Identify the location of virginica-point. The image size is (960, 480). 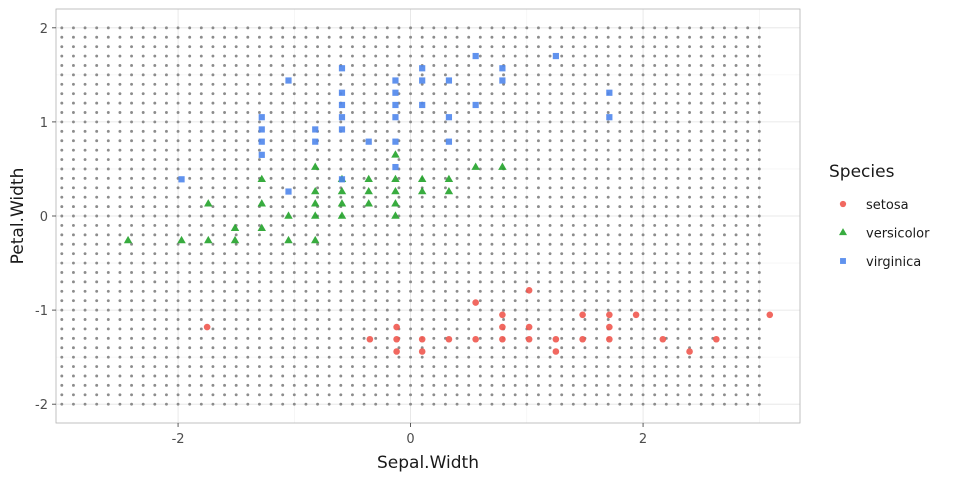
(342, 92).